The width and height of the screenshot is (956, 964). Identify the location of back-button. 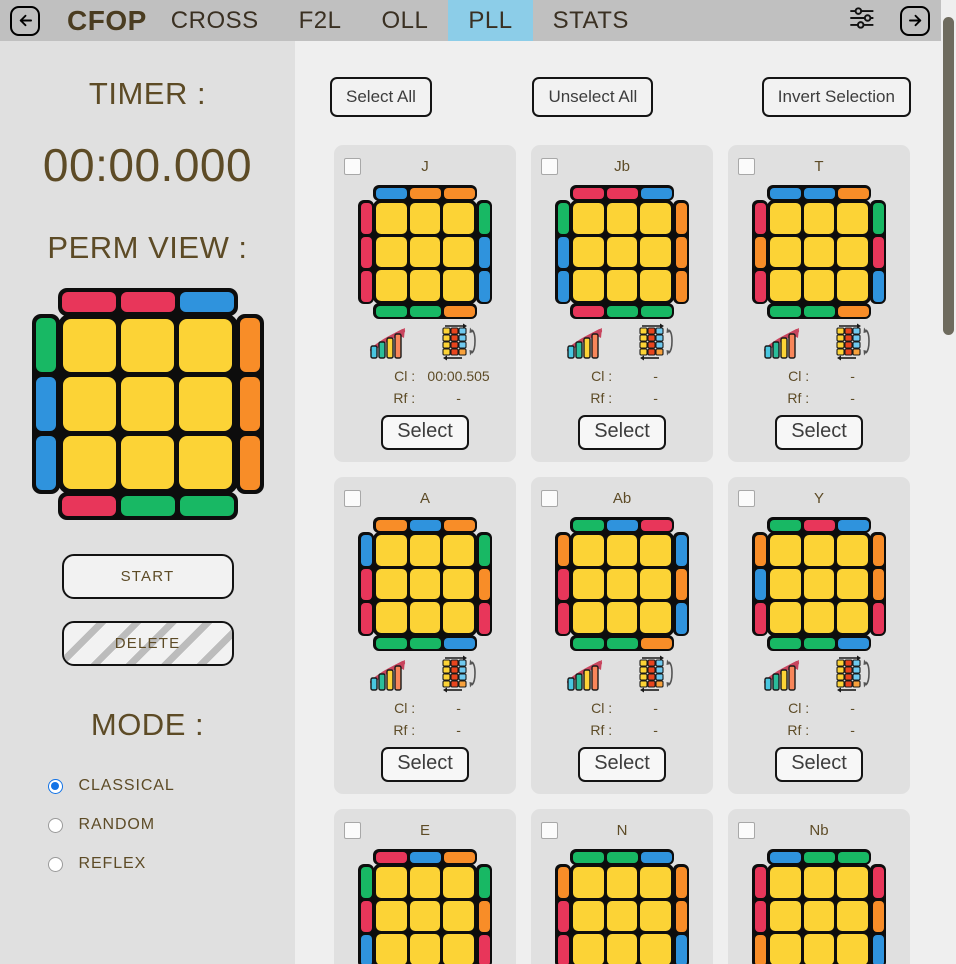
(25, 20).